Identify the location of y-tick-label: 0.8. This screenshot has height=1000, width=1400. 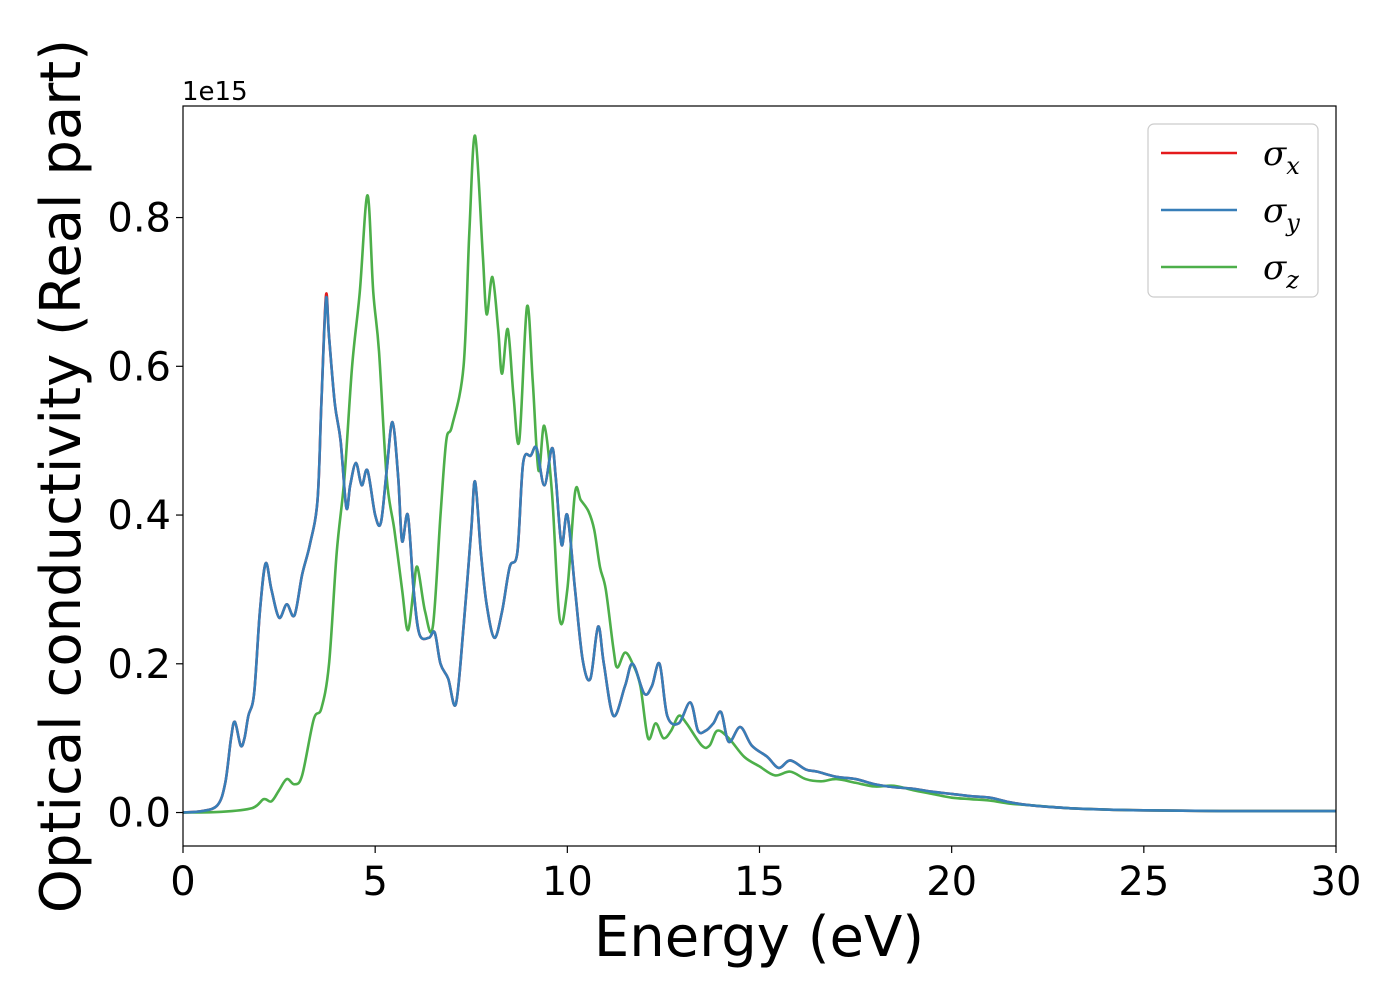
(139, 219).